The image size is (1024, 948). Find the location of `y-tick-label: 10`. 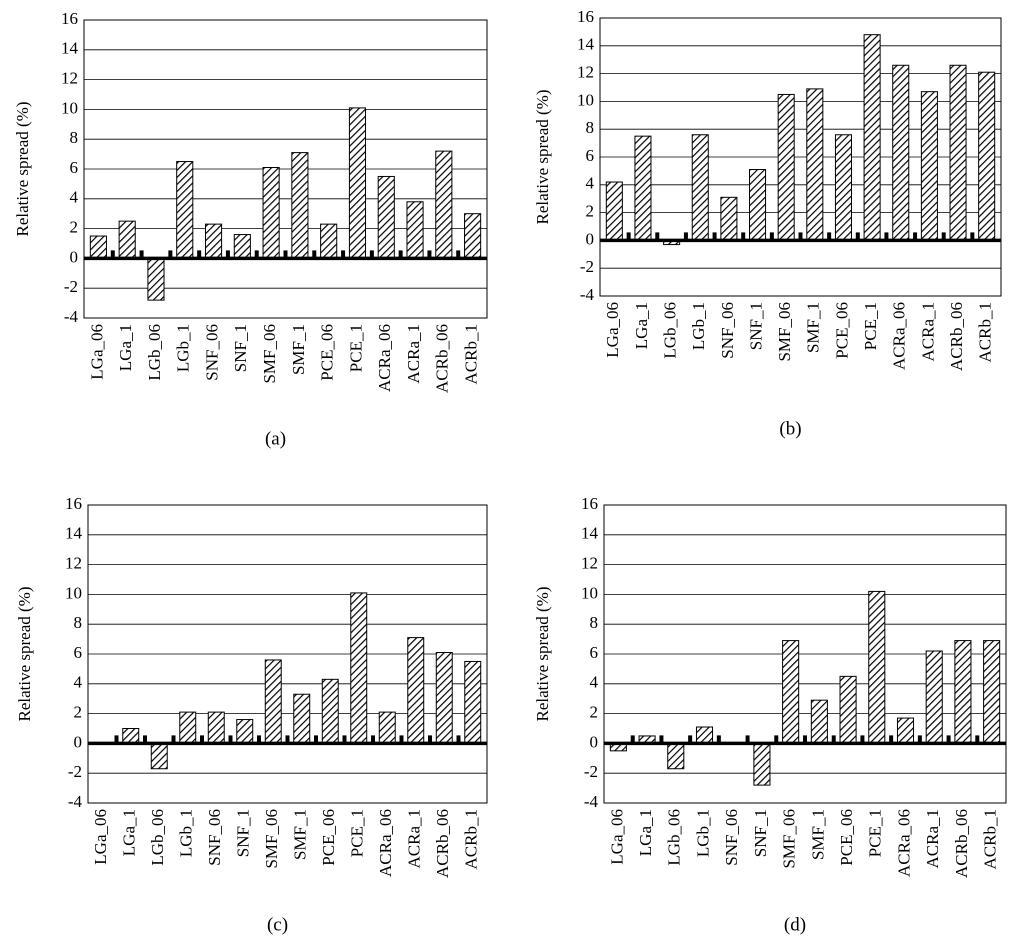

y-tick-label: 10 is located at coordinates (589, 592).